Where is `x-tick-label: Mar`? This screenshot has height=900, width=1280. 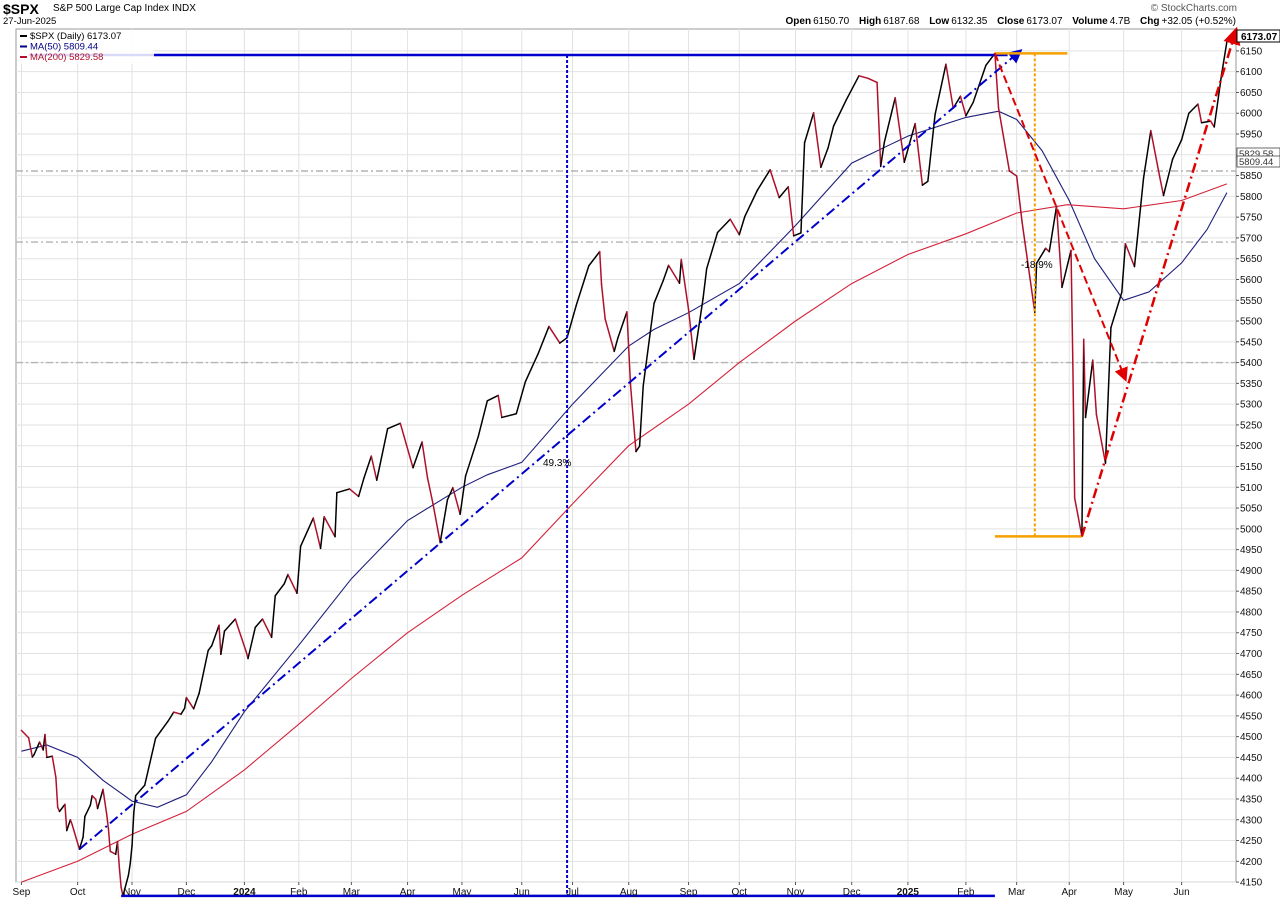
x-tick-label: Mar is located at coordinates (352, 892).